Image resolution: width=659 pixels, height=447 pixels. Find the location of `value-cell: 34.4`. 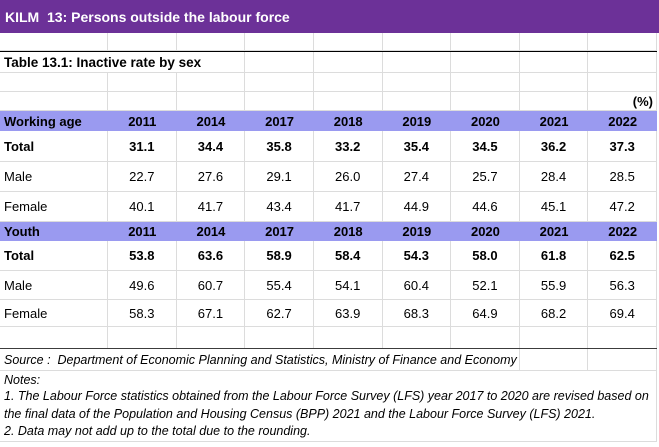

value-cell: 34.4 is located at coordinates (211, 146).